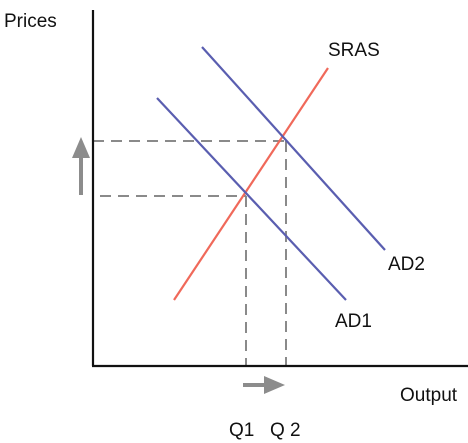 This screenshot has height=443, width=468. Describe the element at coordinates (30, 21) in the screenshot. I see `y-axis-label: Prices` at that location.